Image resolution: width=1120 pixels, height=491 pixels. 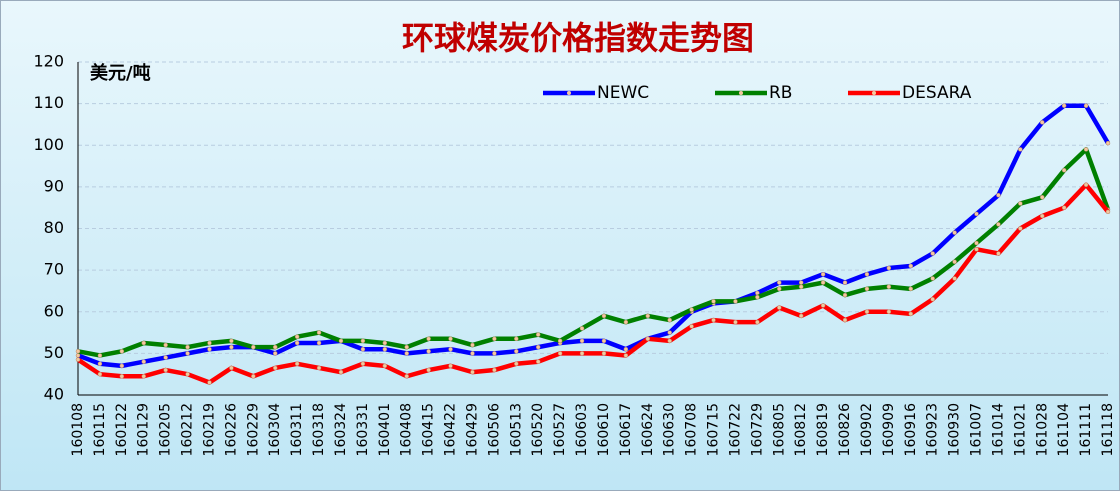 What do you see at coordinates (714, 429) in the screenshot?
I see `x-tick-label: 160715` at bounding box center [714, 429].